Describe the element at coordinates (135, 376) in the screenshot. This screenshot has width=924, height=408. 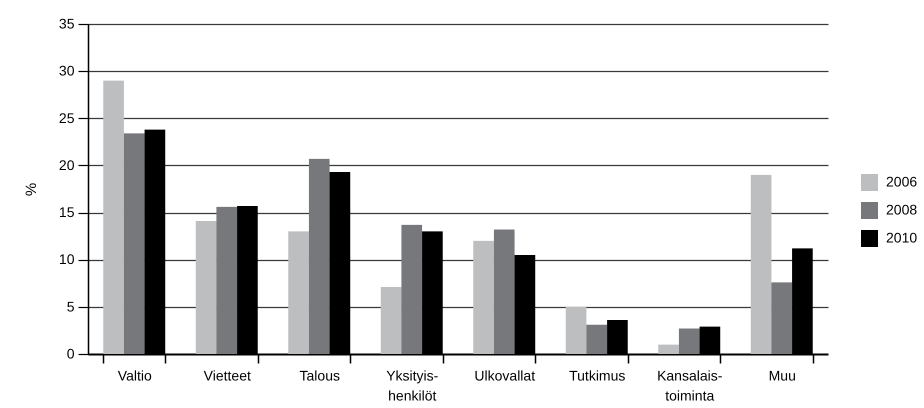
I see `x-tick-label: Valtio` at that location.